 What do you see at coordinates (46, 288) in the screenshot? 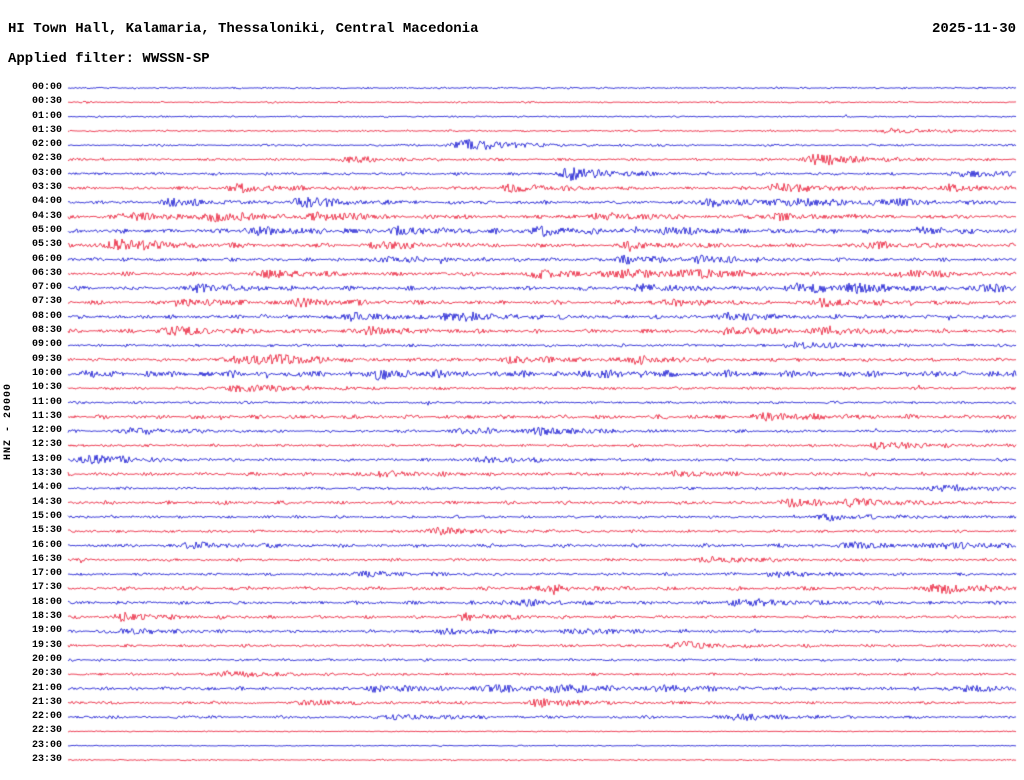
I see `time-label: 07:00` at bounding box center [46, 288].